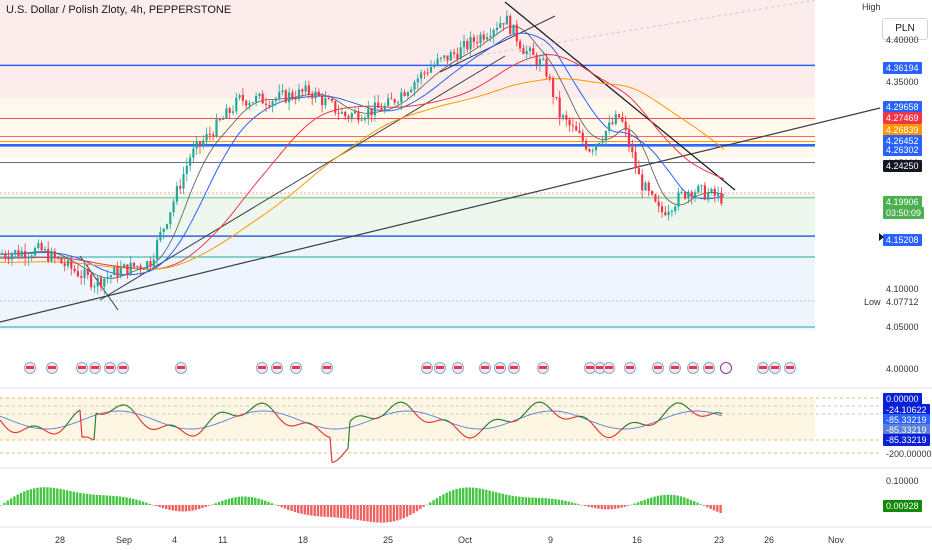 The width and height of the screenshot is (932, 550). Describe the element at coordinates (609, 367) in the screenshot. I see `event-flag-stripe` at that location.